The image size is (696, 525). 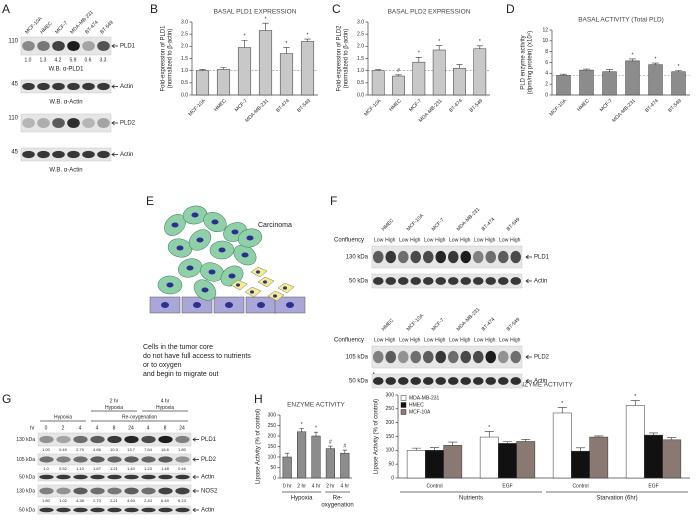 What do you see at coordinates (65, 171) in the screenshot?
I see `blot-caption: W.B. α-Actin` at bounding box center [65, 171].